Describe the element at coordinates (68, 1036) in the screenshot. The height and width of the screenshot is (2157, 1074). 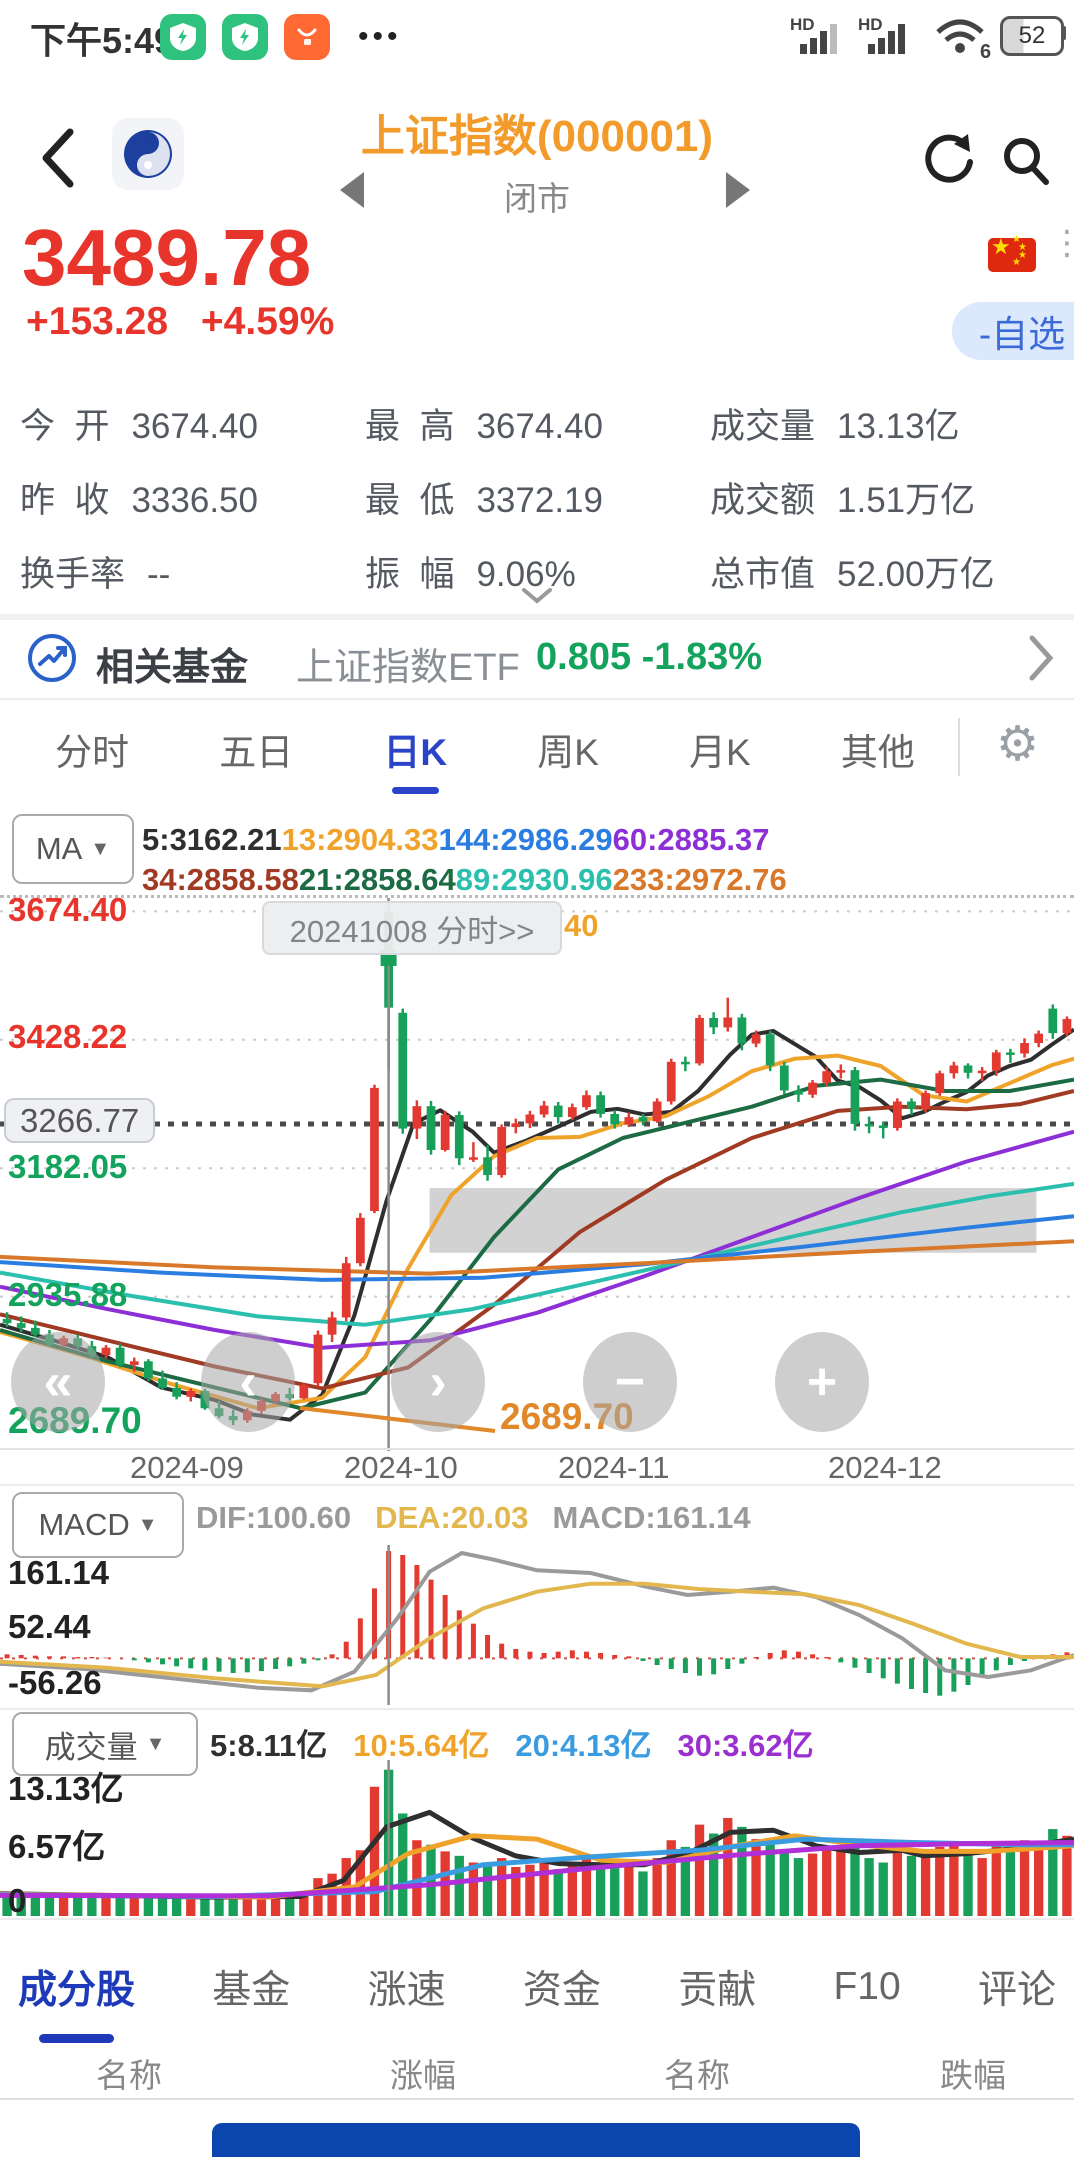
I see `price-label-3428: 3428.22` at that location.